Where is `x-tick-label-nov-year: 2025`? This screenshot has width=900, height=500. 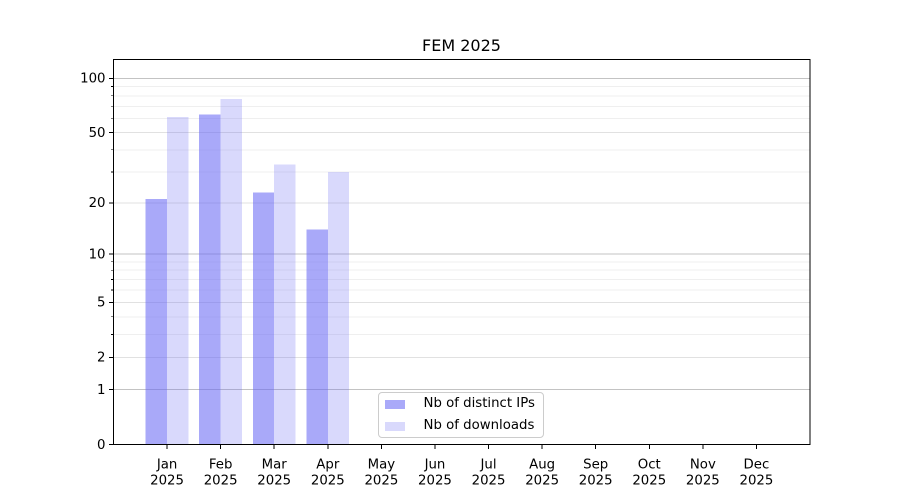
x-tick-label-nov-year: 2025 is located at coordinates (703, 481).